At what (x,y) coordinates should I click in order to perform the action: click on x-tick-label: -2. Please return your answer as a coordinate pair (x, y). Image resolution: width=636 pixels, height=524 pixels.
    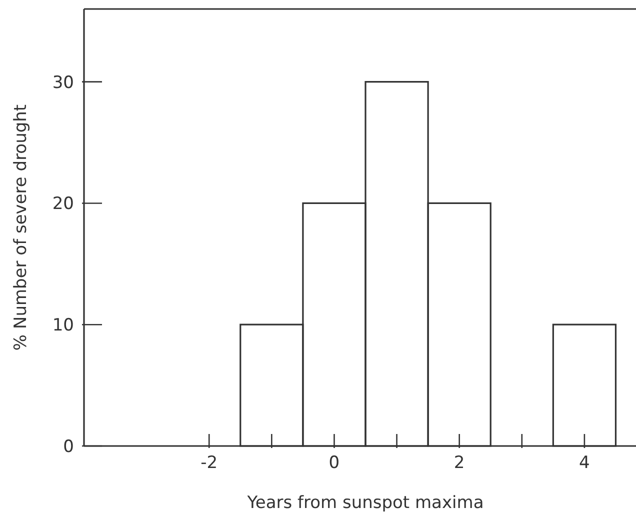
    Looking at the image, I should click on (209, 463).